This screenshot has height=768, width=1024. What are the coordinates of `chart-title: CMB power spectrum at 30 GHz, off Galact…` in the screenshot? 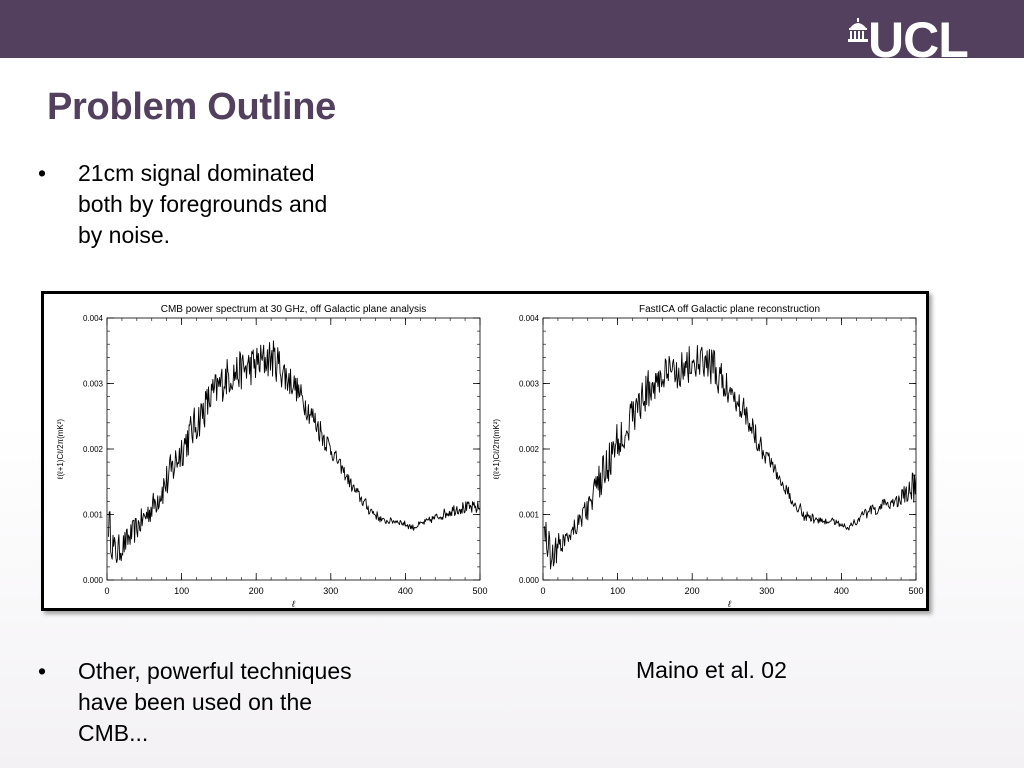 It's located at (293, 309).